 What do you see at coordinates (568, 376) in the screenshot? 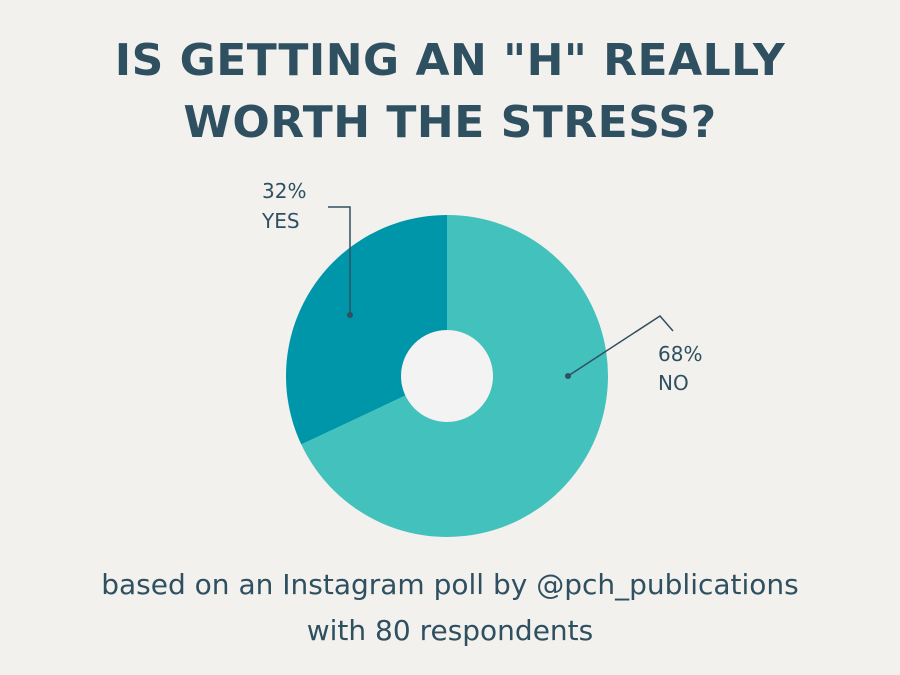
I see `leader-dot-no` at bounding box center [568, 376].